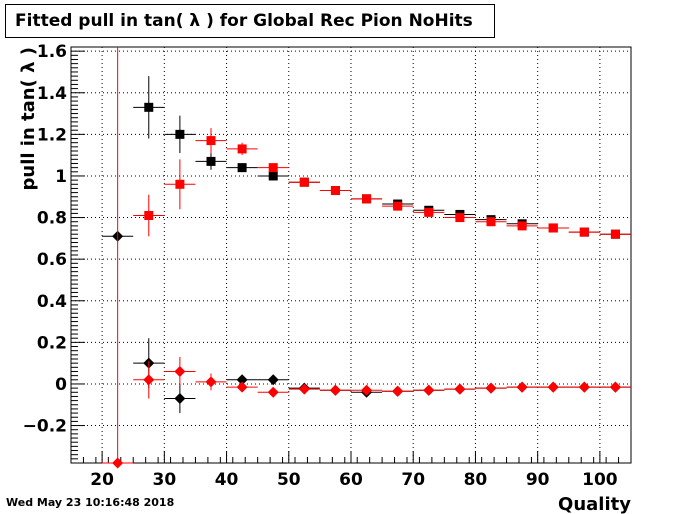 This screenshot has width=700, height=514. I want to click on y-tick-label: 0.6, so click(52, 260).